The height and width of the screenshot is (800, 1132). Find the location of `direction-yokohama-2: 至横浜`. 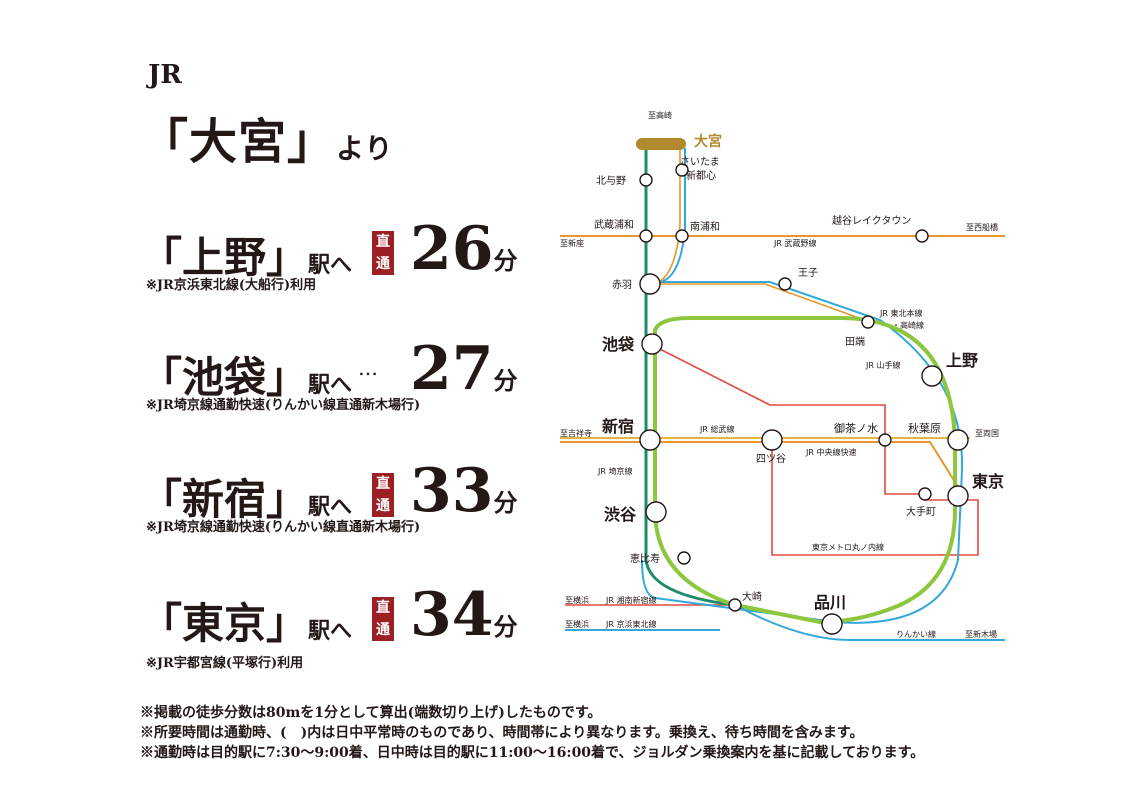

direction-yokohama-2: 至横浜 is located at coordinates (577, 624).